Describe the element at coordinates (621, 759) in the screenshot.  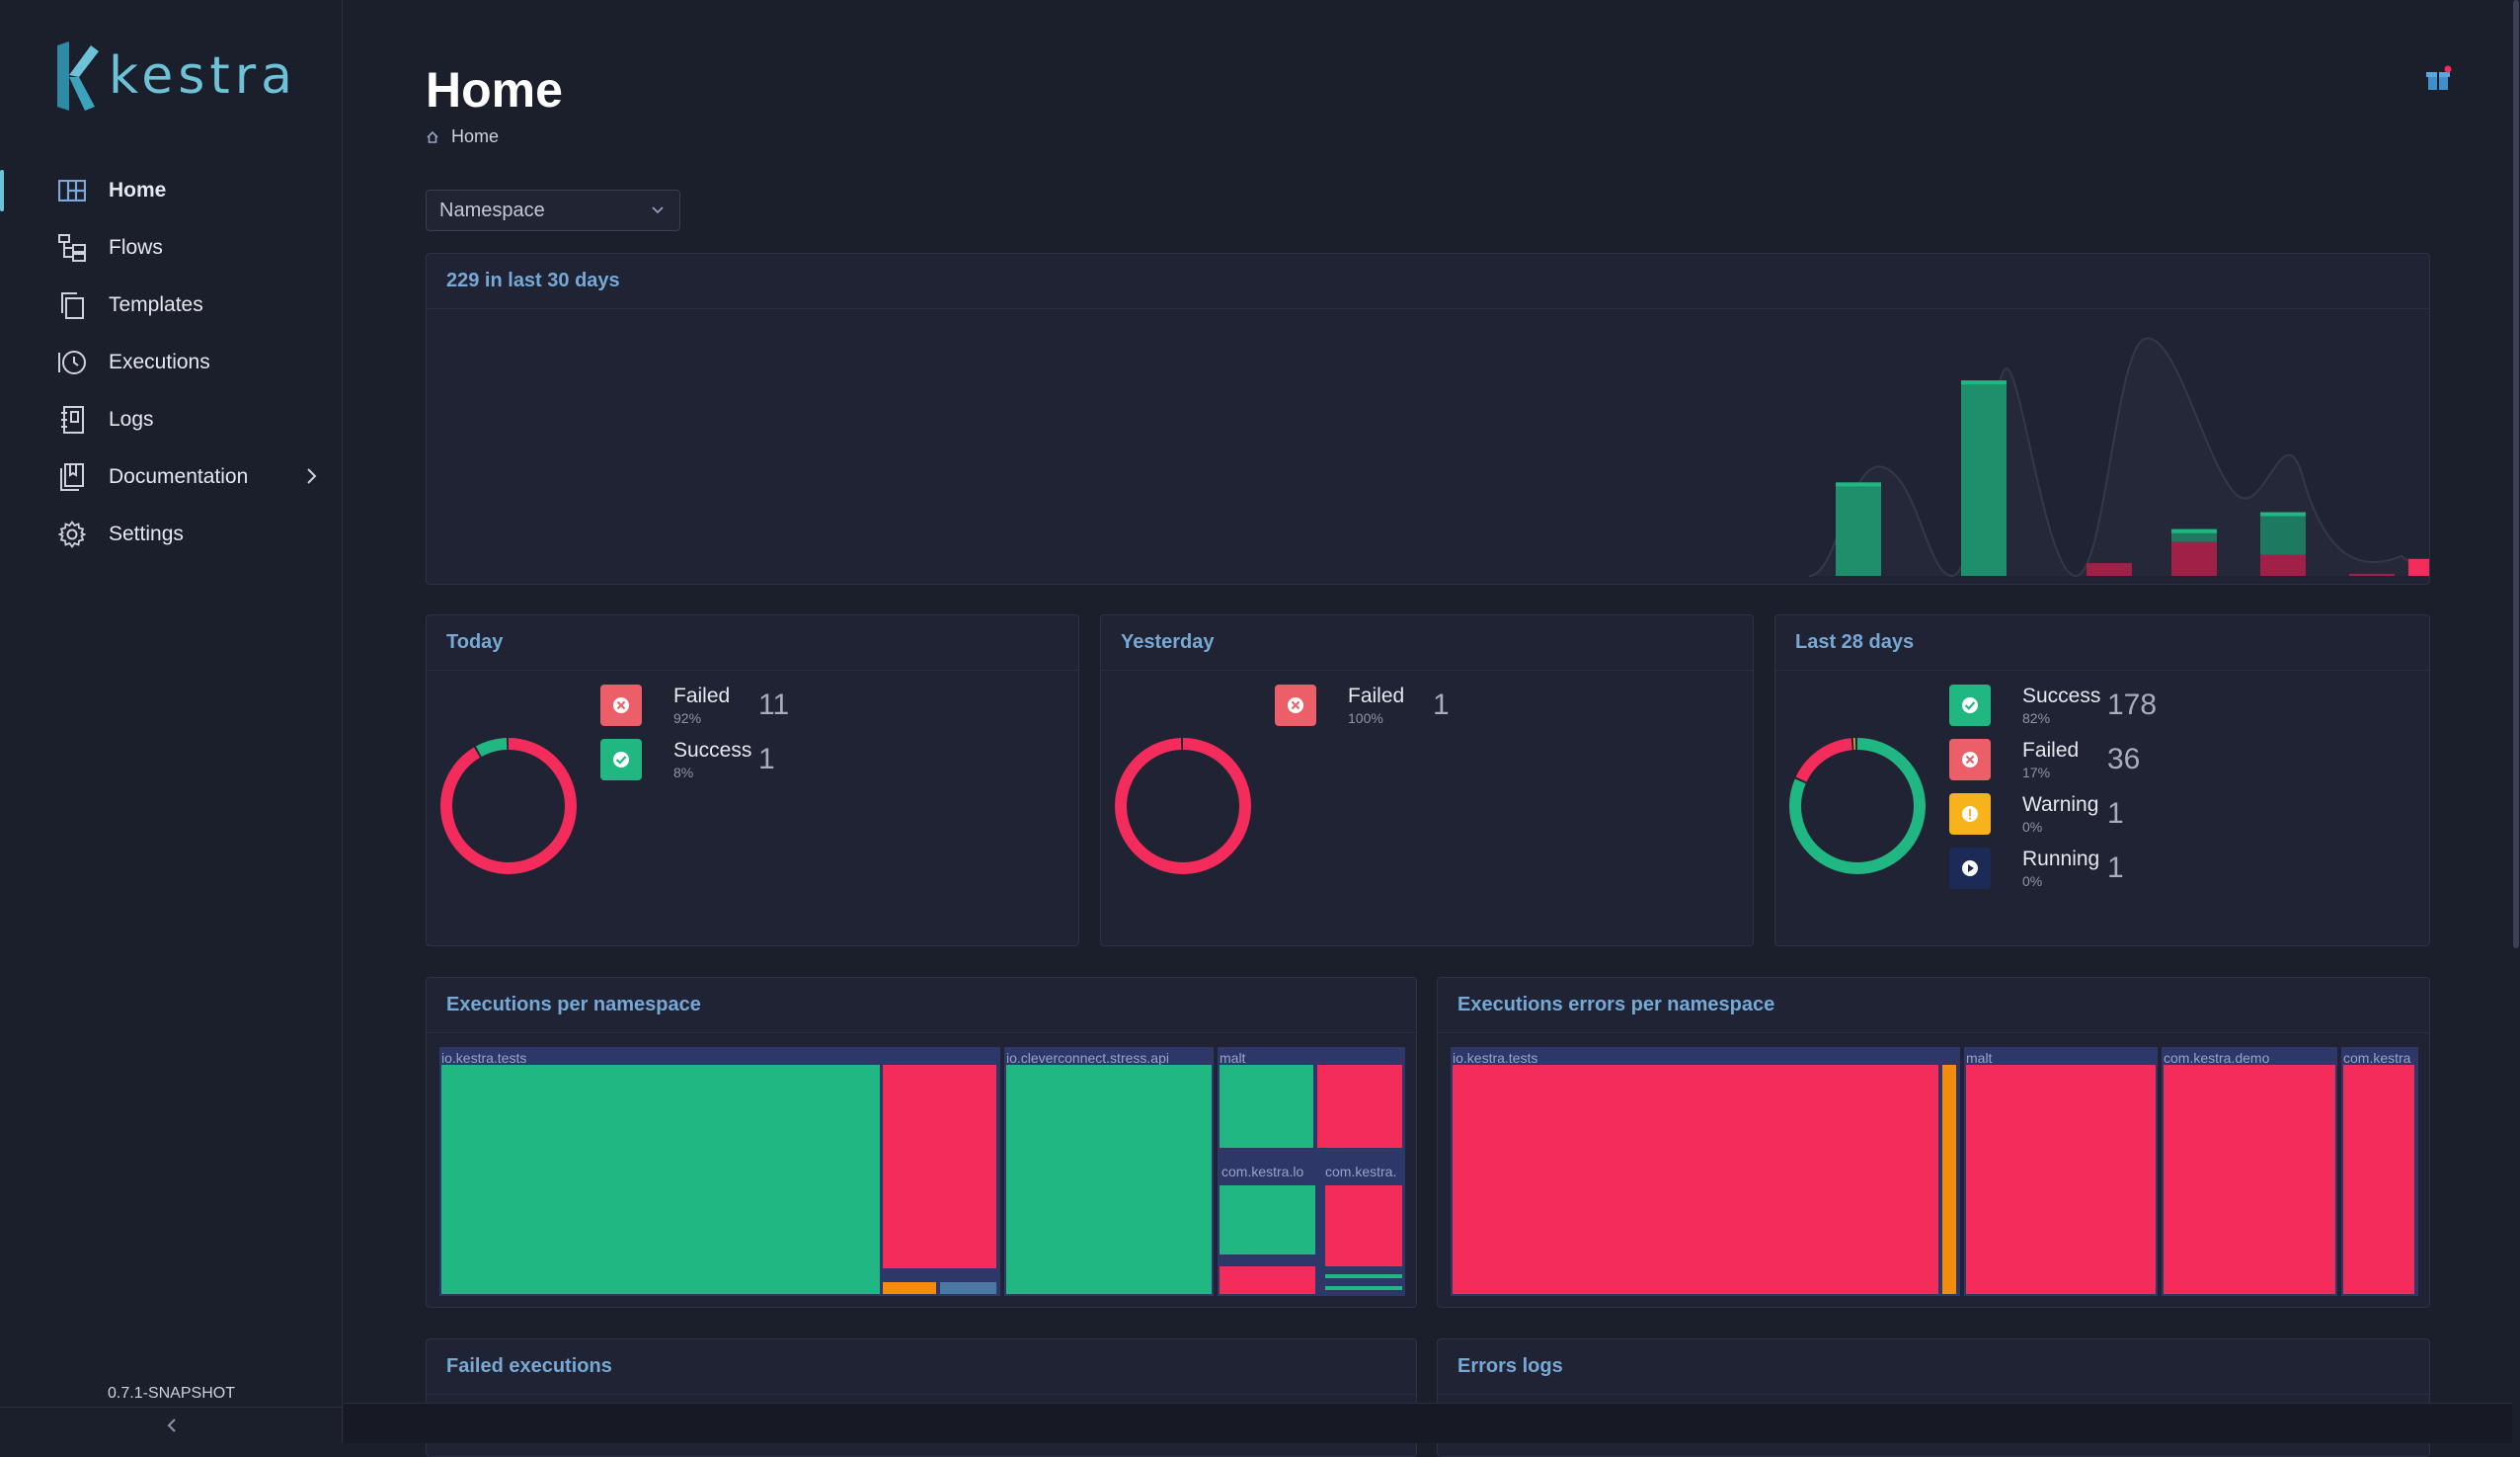
I see `check-circle-icon` at that location.